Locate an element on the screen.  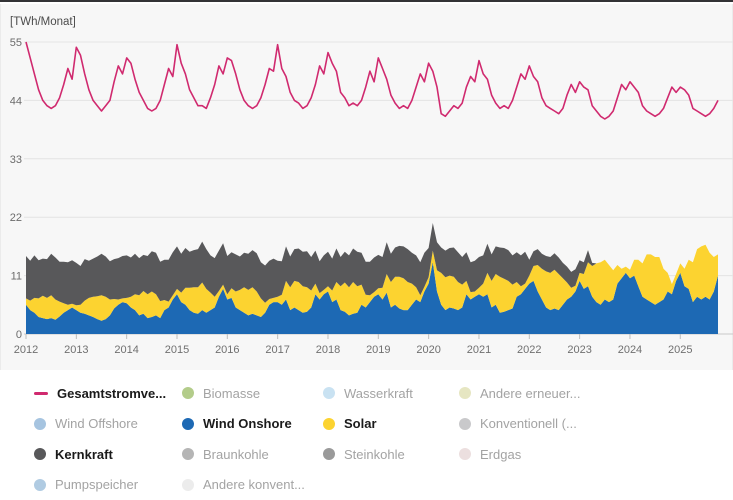
legend-item-erdgas: Erdgas is located at coordinates (544, 454).